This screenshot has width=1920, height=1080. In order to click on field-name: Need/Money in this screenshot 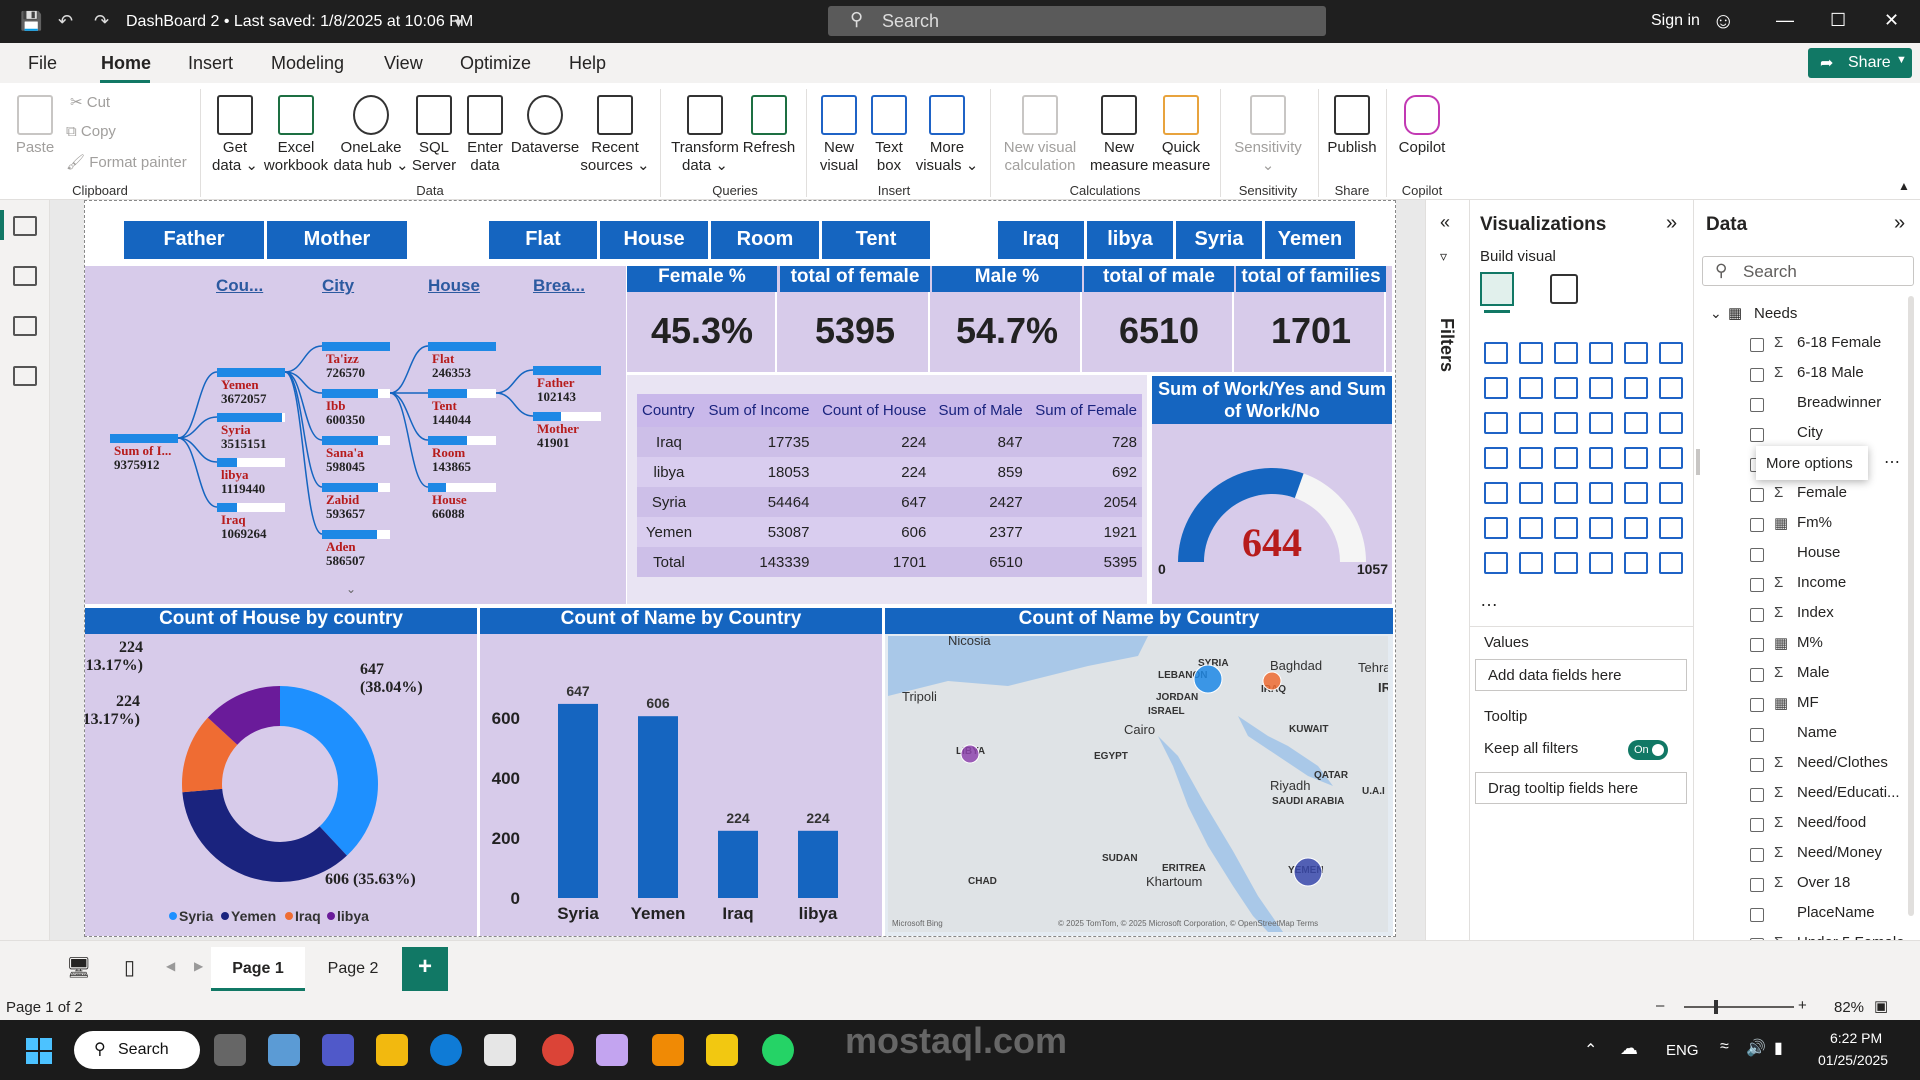, I will do `click(1840, 852)`.